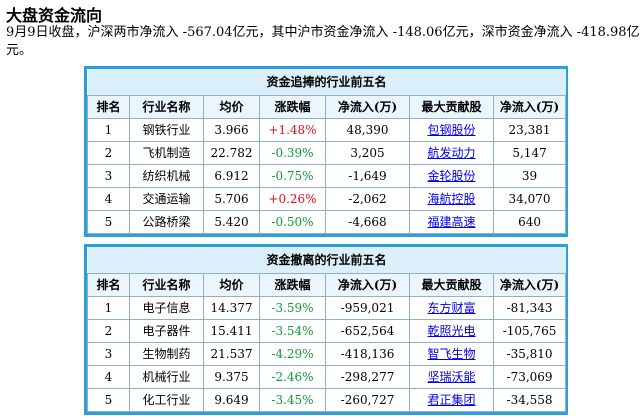 This screenshot has height=419, width=643. Describe the element at coordinates (108, 152) in the screenshot. I see `rank-cell: 2` at that location.